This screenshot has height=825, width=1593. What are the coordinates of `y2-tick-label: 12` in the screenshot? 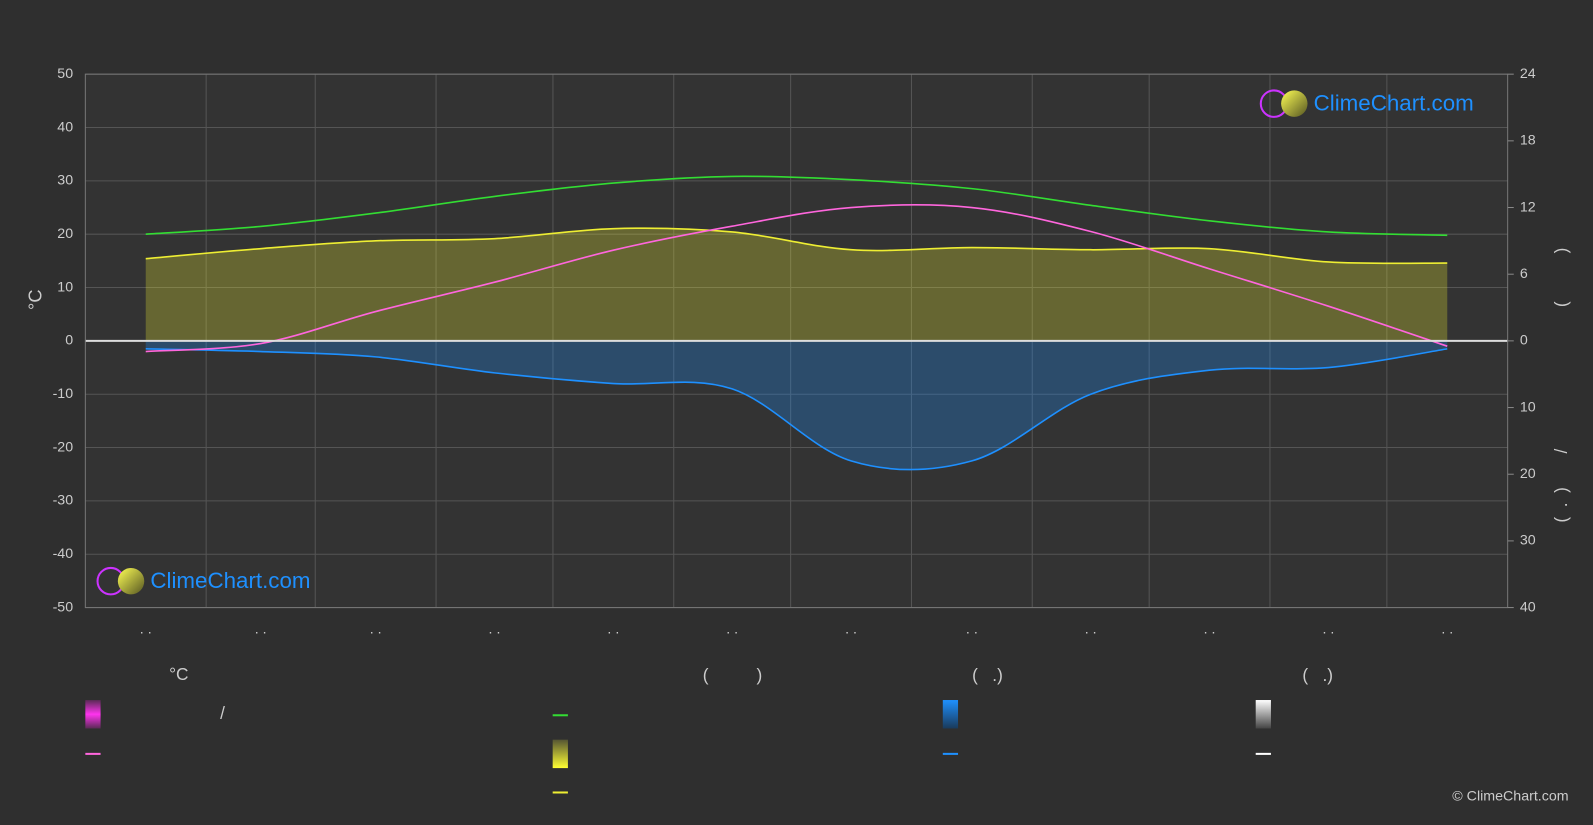 It's located at (1528, 207).